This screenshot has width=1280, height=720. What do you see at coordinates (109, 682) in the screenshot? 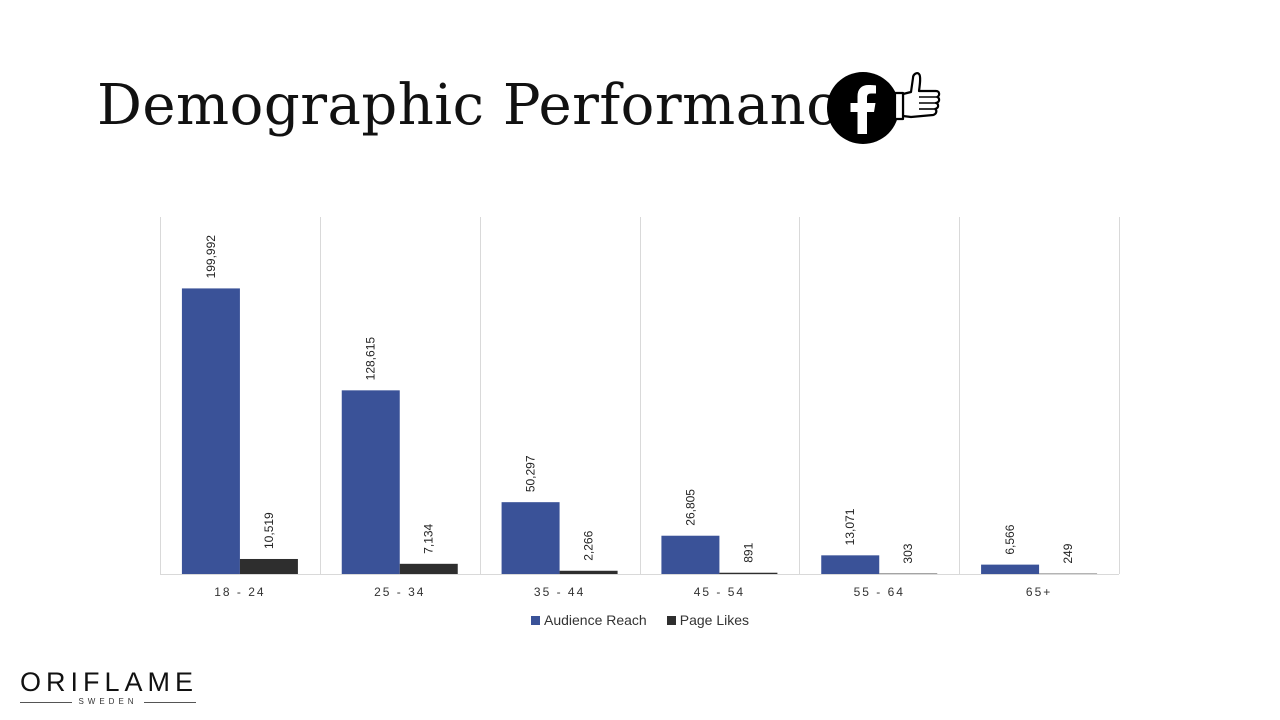
I see `brand-name: ORIFLAME` at bounding box center [109, 682].